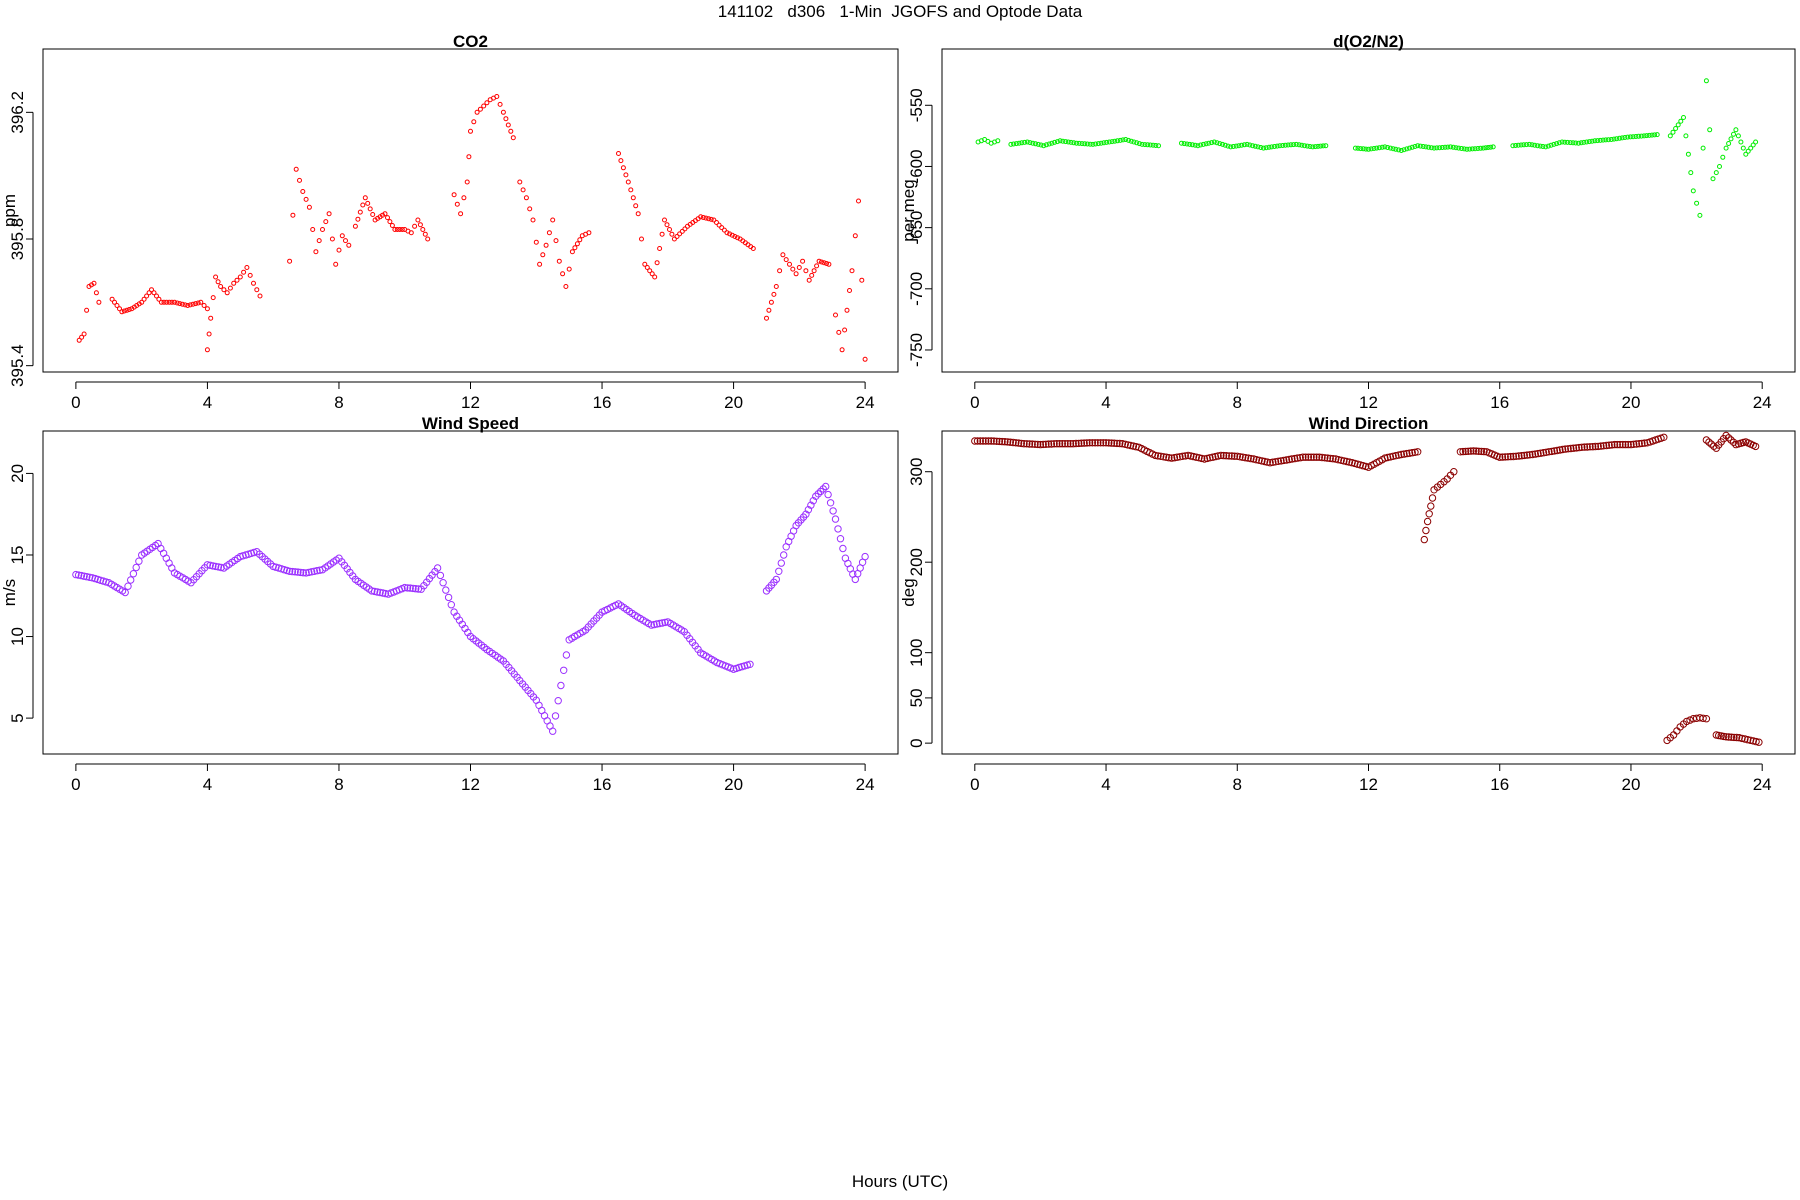  What do you see at coordinates (17, 365) in the screenshot?
I see `y-tick-label: 395.4` at bounding box center [17, 365].